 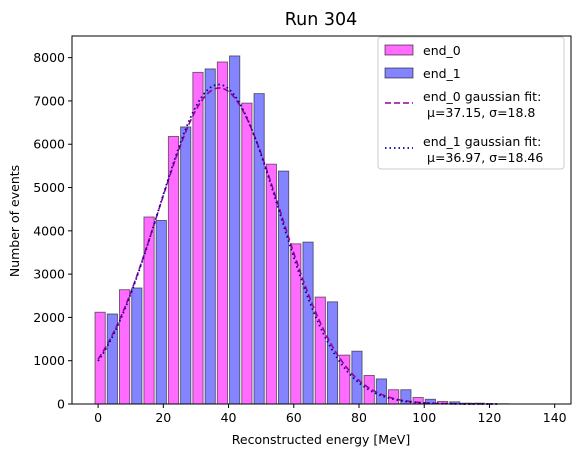 What do you see at coordinates (481, 112) in the screenshot?
I see `legend-label-fit-end-0-params: μ=37.15, σ=18.8` at bounding box center [481, 112].